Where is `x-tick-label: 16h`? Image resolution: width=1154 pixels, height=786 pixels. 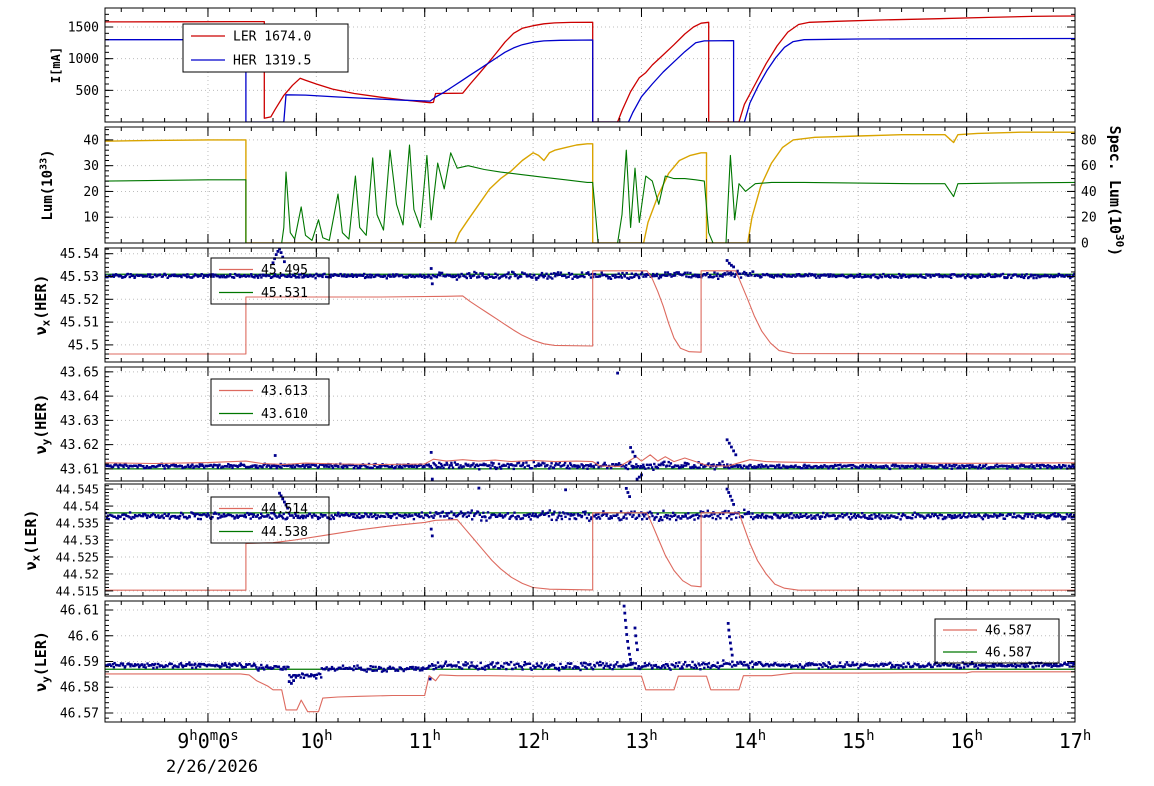
x-tick-label: 16h is located at coordinates (966, 740).